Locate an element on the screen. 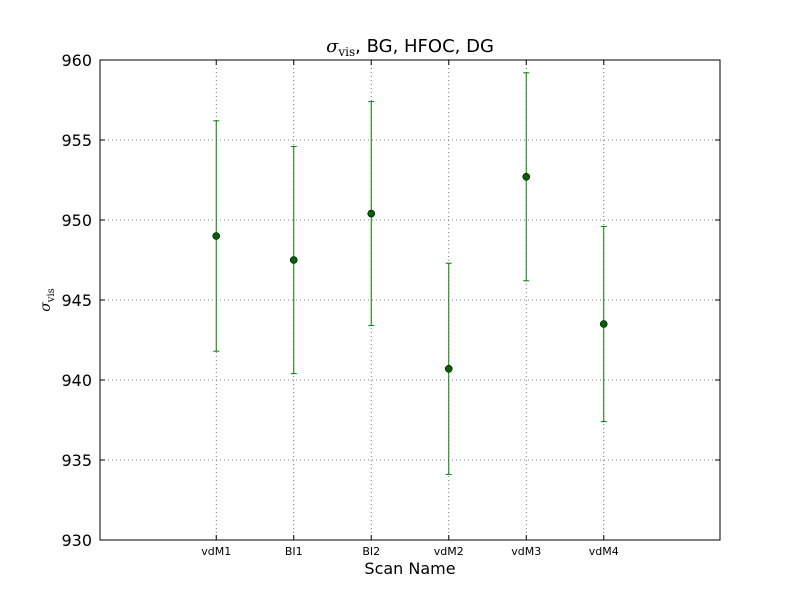 This screenshot has height=600, width=800. ylabel-symbol: σ is located at coordinates (46, 307).